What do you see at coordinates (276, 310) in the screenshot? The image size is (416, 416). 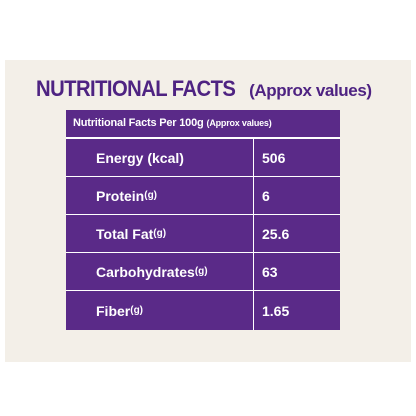 I see `nutrient-value: 1.65` at bounding box center [276, 310].